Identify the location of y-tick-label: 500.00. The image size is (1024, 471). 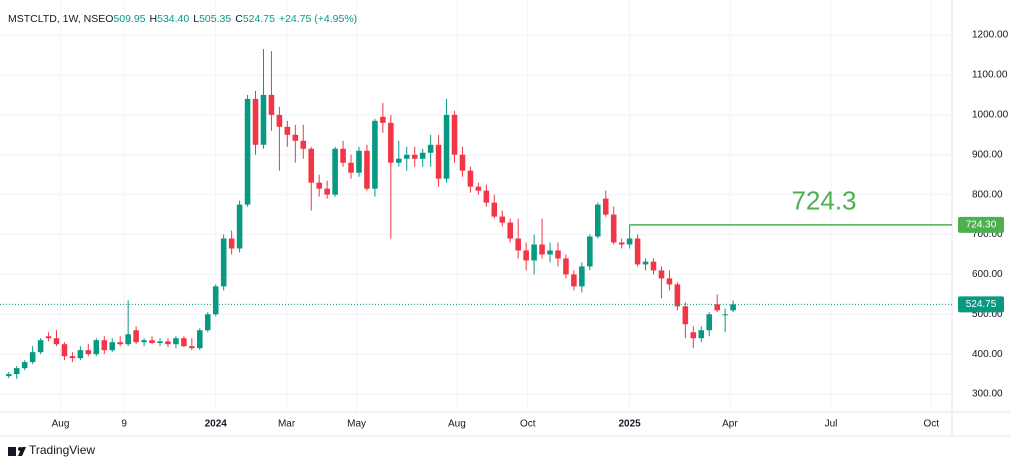
(987, 314).